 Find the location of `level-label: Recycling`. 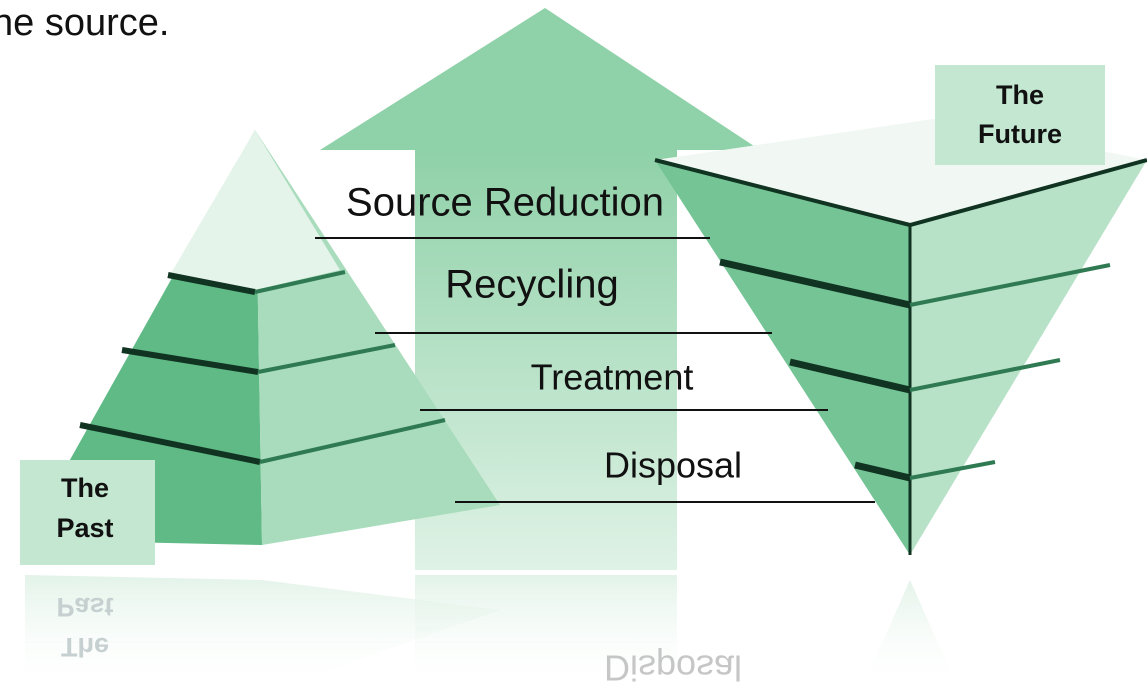

level-label: Recycling is located at coordinates (531, 285).